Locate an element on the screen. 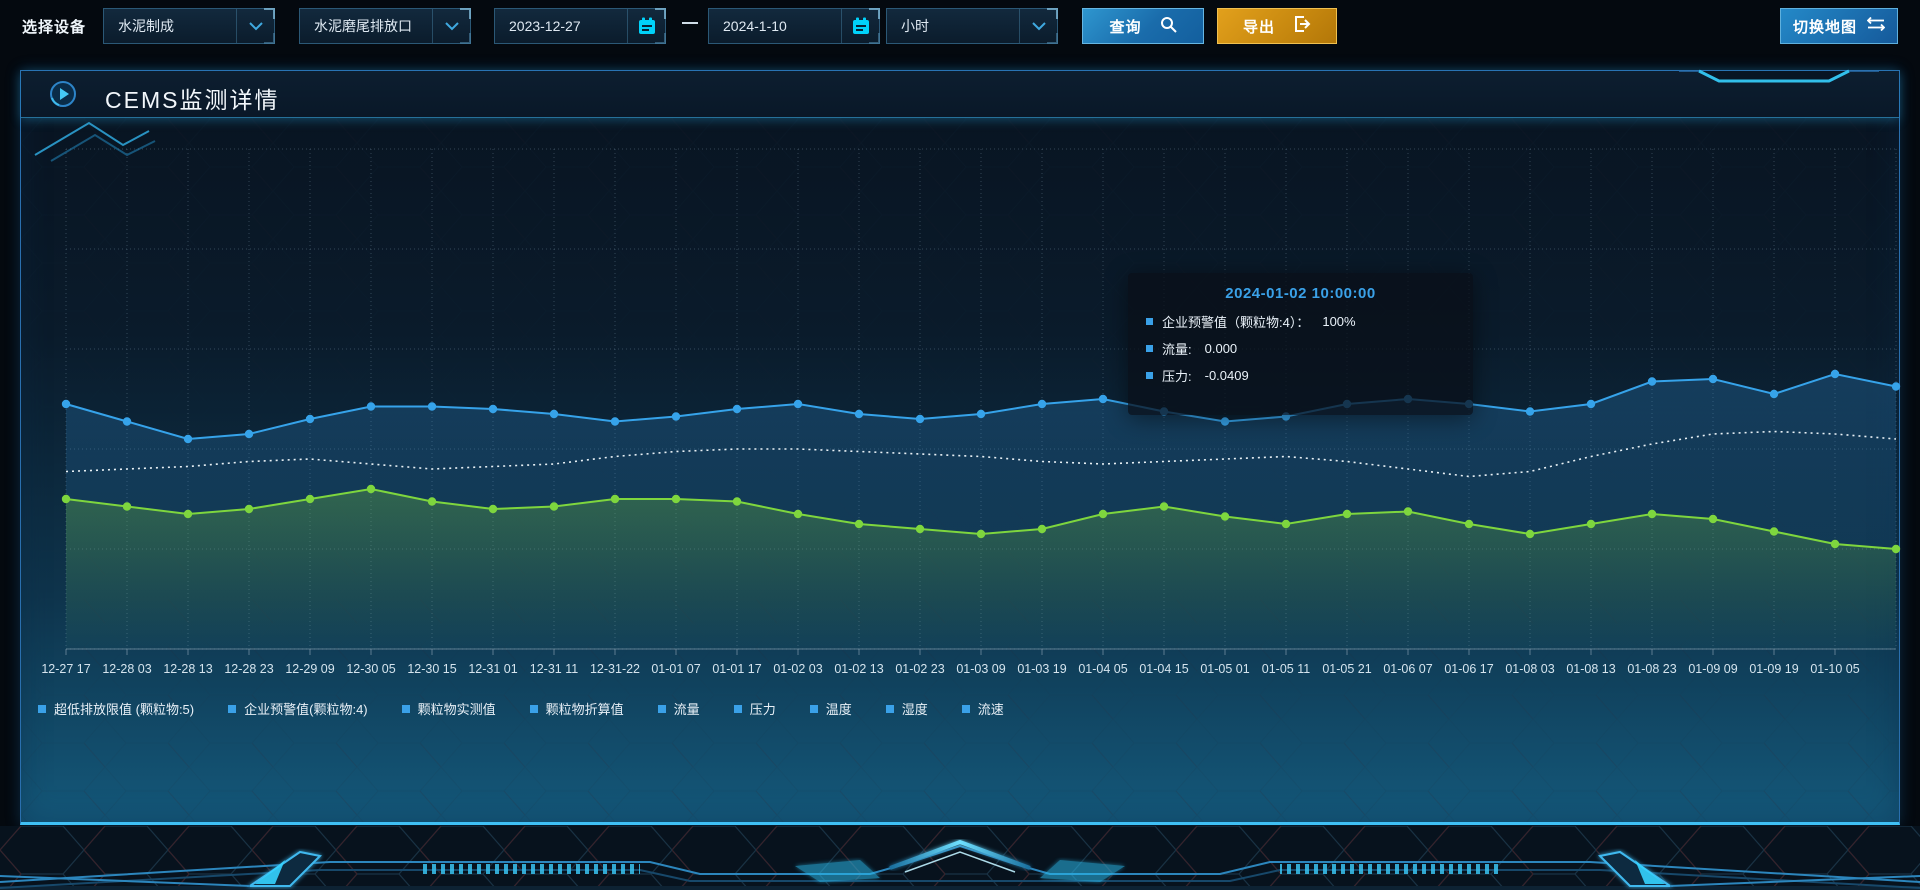 This screenshot has height=890, width=1920. legend-item: 流量 is located at coordinates (678, 708).